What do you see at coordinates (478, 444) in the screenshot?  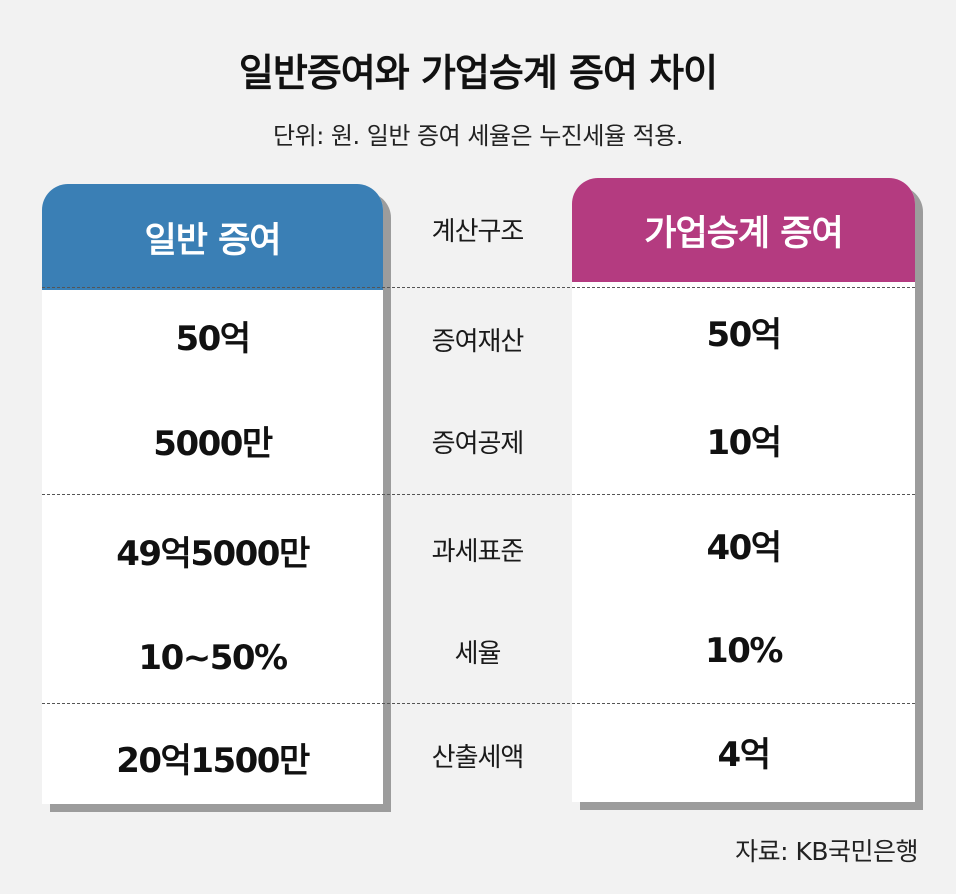 I see `row-label-gift-deduction: 증여공제` at bounding box center [478, 444].